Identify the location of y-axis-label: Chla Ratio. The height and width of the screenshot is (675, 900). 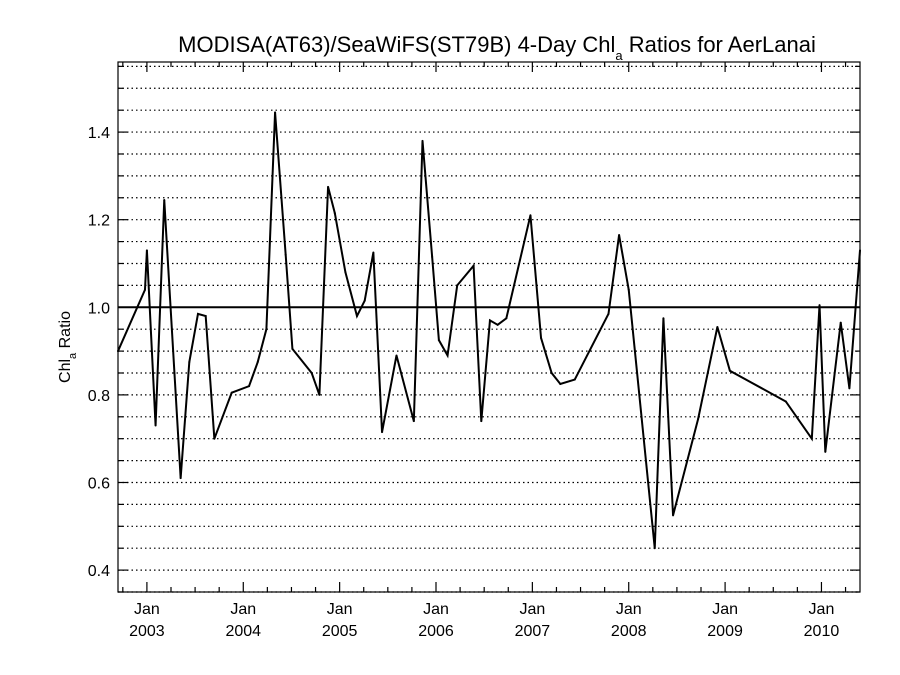
(68, 347).